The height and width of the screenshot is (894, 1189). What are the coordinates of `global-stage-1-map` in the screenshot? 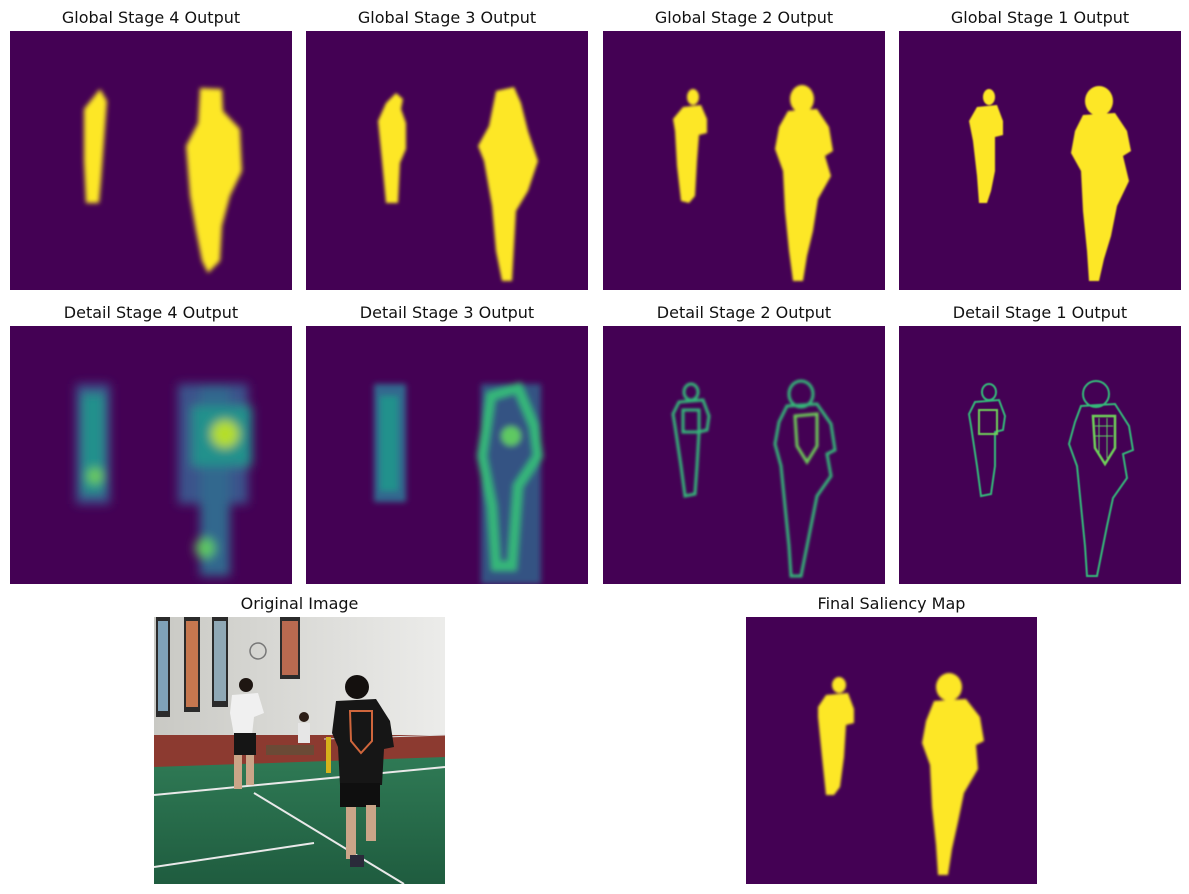 It's located at (1040, 160).